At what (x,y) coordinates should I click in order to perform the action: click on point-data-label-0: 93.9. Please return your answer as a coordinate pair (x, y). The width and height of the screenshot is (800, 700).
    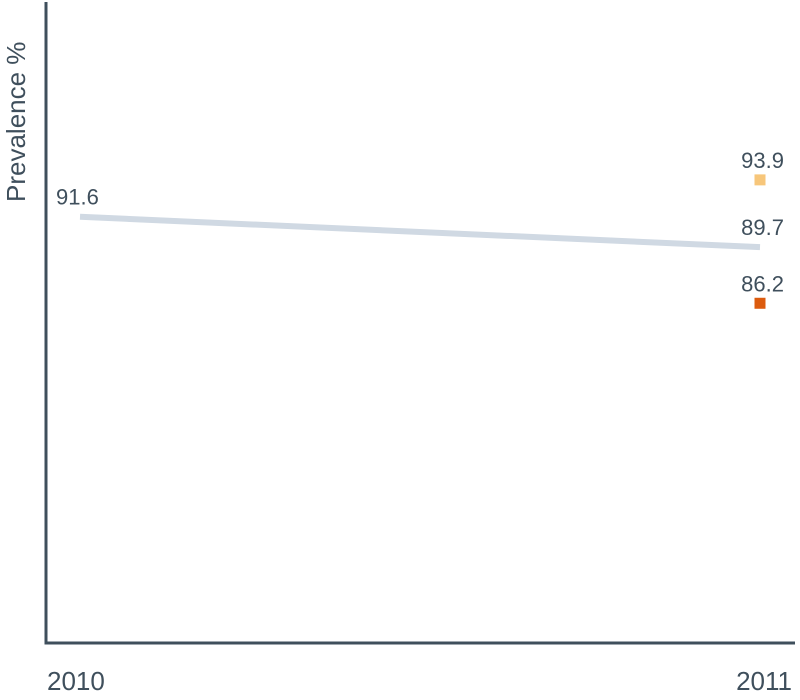
    Looking at the image, I should click on (762, 160).